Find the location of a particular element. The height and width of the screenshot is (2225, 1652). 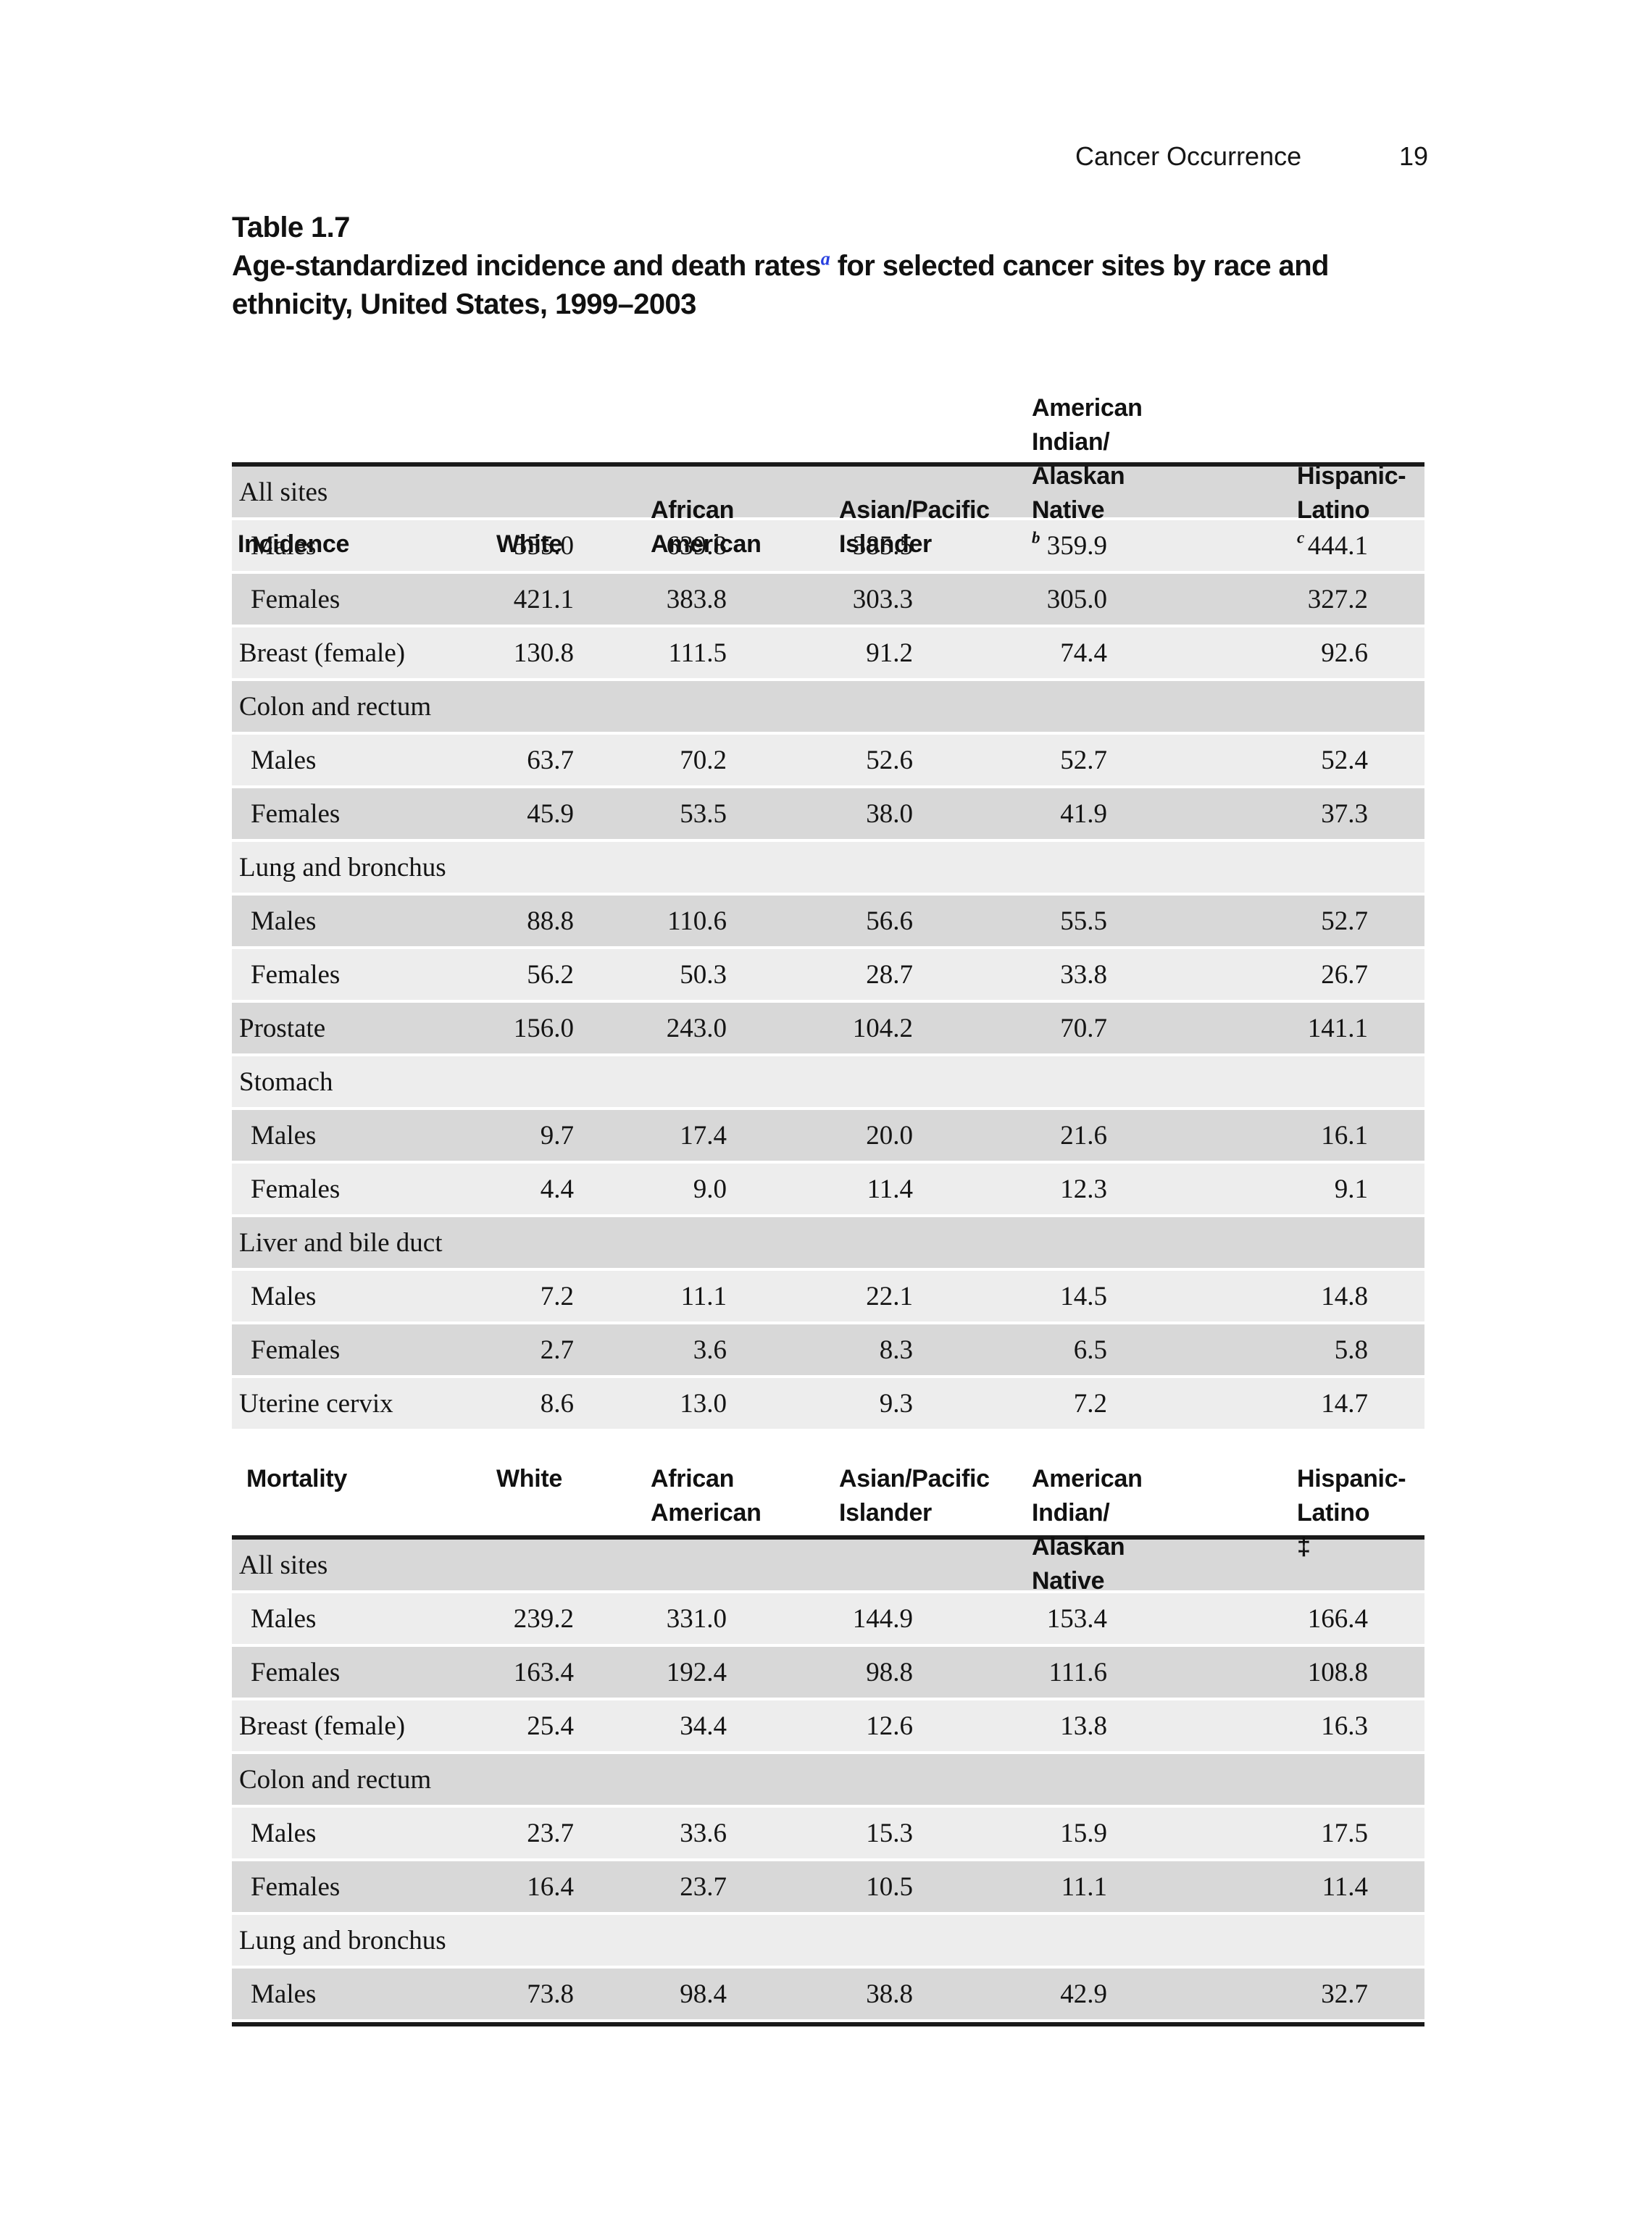

value-asian-pacific-islander: 12.6 is located at coordinates (889, 1726).